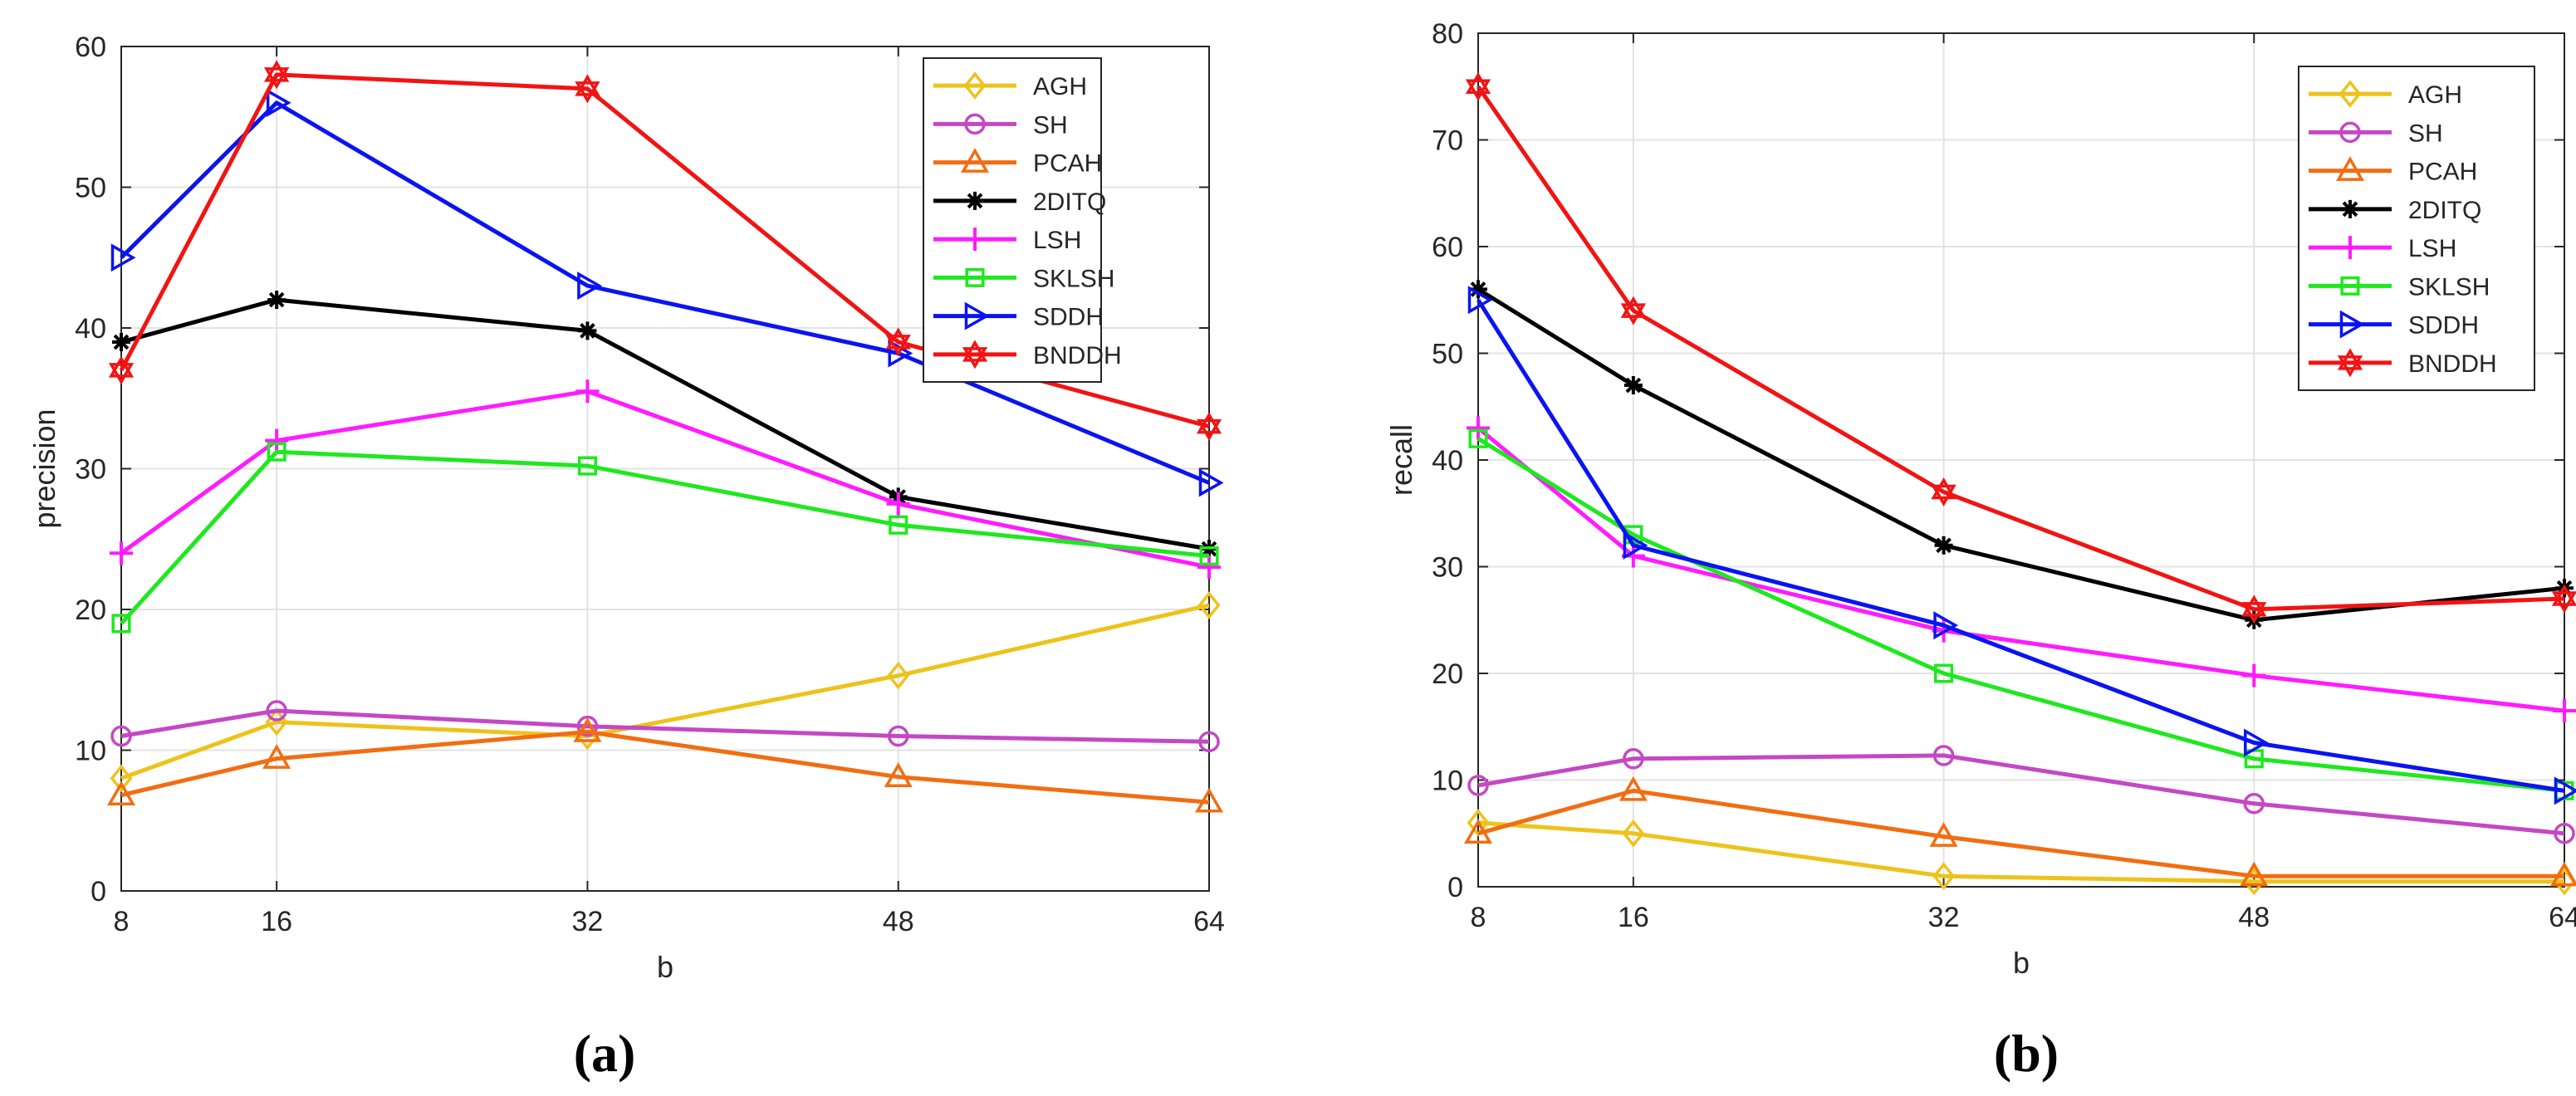 This screenshot has height=1096, width=2576. What do you see at coordinates (44, 468) in the screenshot?
I see `y-axis-label: precision` at bounding box center [44, 468].